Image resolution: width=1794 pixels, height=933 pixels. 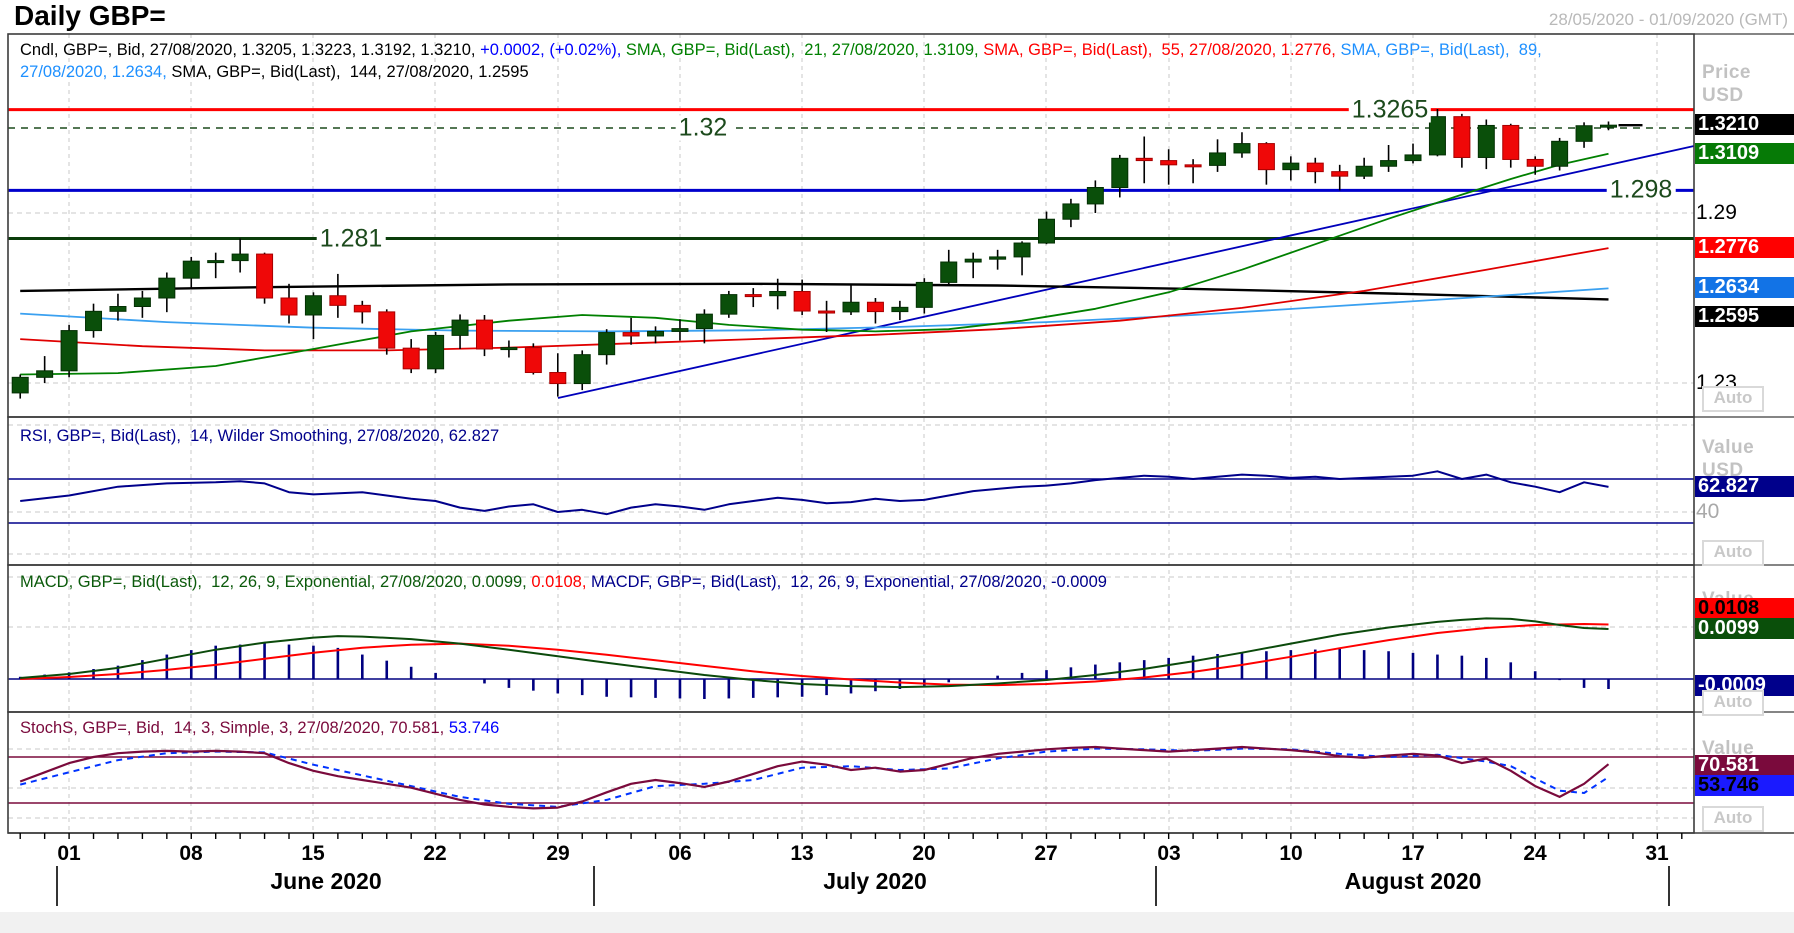 I want to click on value-badge: 70.581, so click(x=1744, y=765).